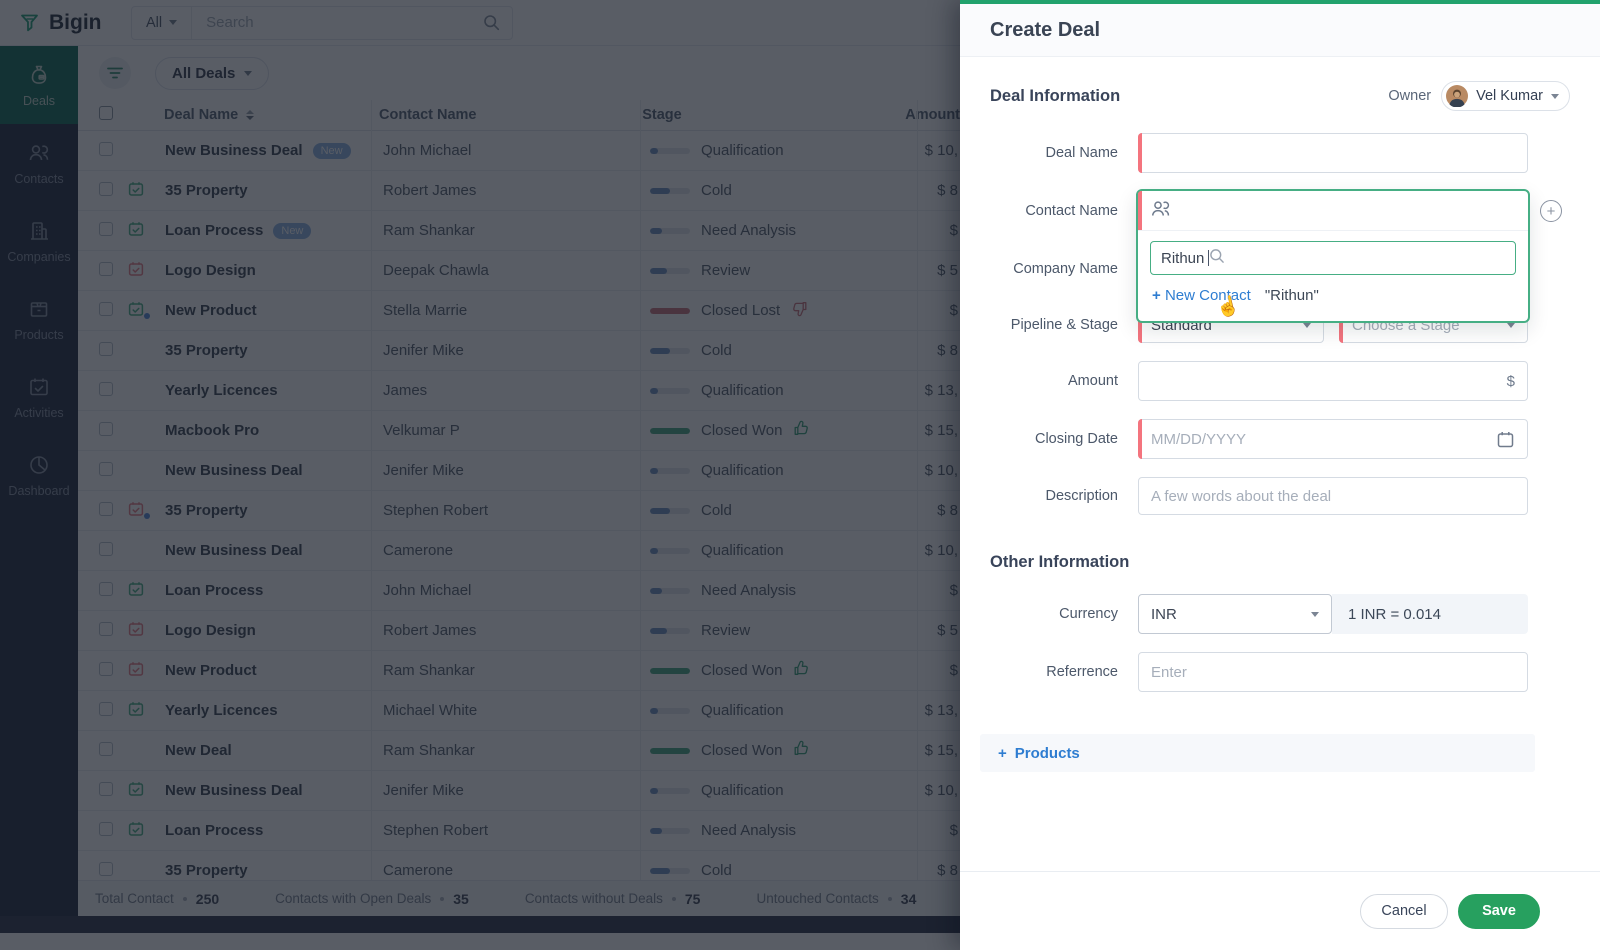  I want to click on amount: $ 15,, so click(941, 430).